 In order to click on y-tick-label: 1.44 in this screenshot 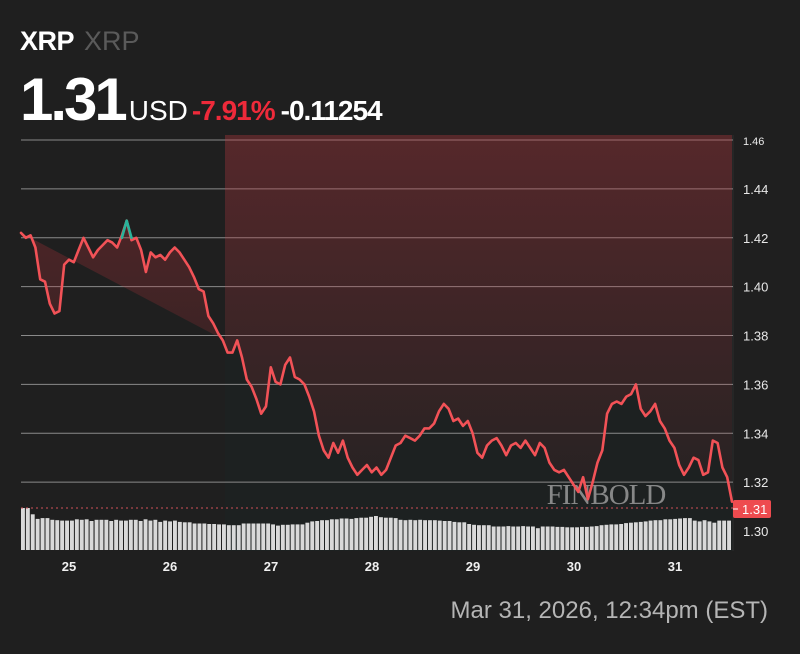, I will do `click(755, 189)`.